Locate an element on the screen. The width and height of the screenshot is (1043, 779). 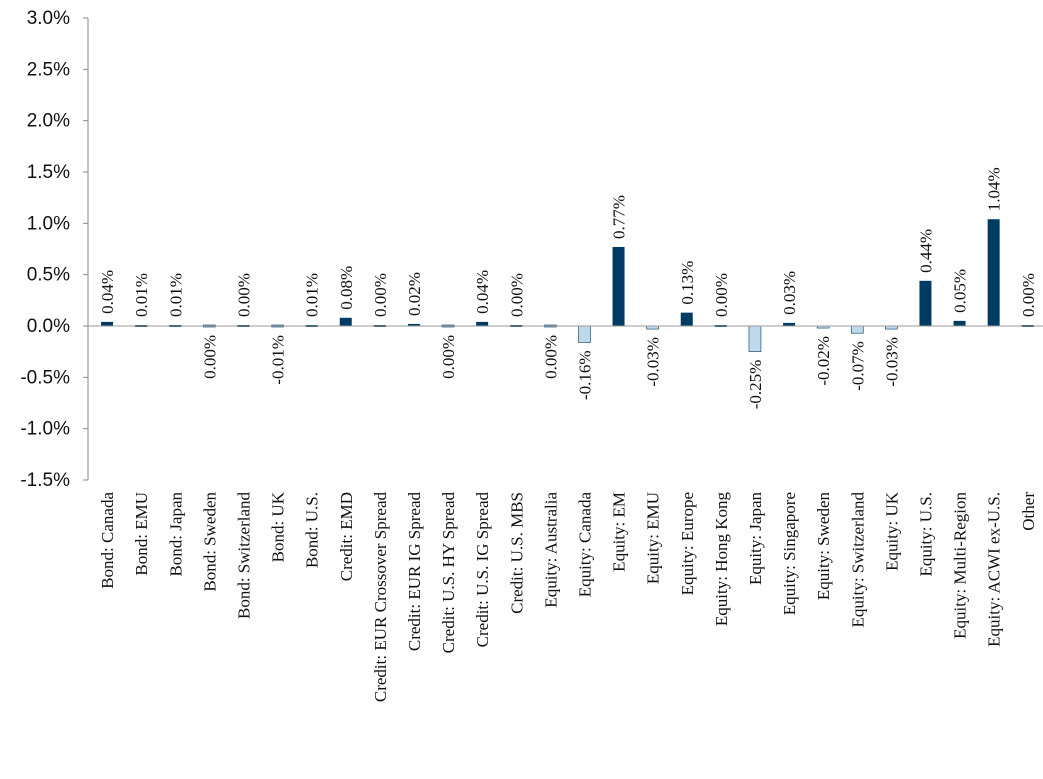
x-tick-label: Equity: Multi-Region is located at coordinates (960, 565).